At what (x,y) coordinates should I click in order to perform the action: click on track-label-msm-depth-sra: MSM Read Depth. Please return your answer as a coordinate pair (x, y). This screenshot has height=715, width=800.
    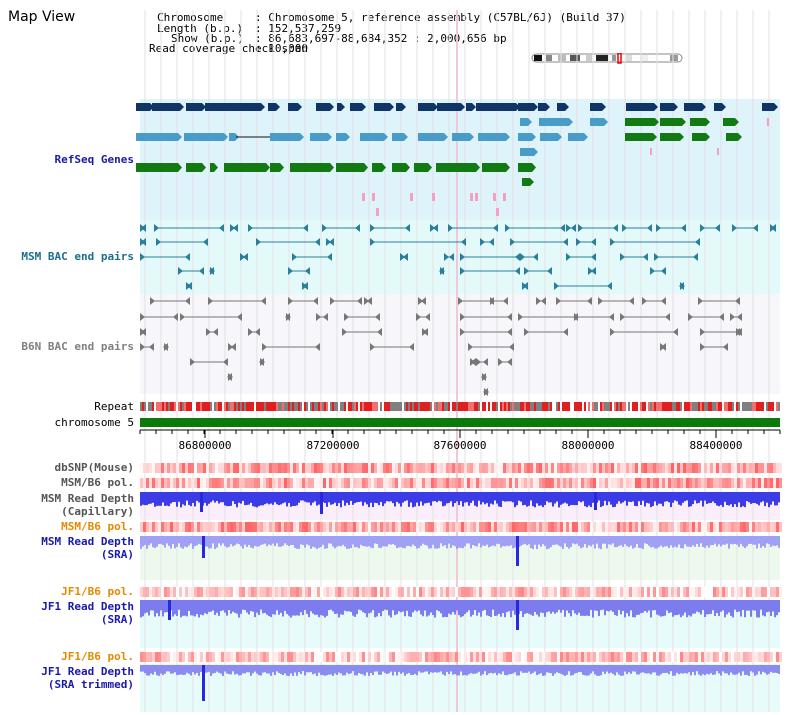
    Looking at the image, I should click on (87, 541).